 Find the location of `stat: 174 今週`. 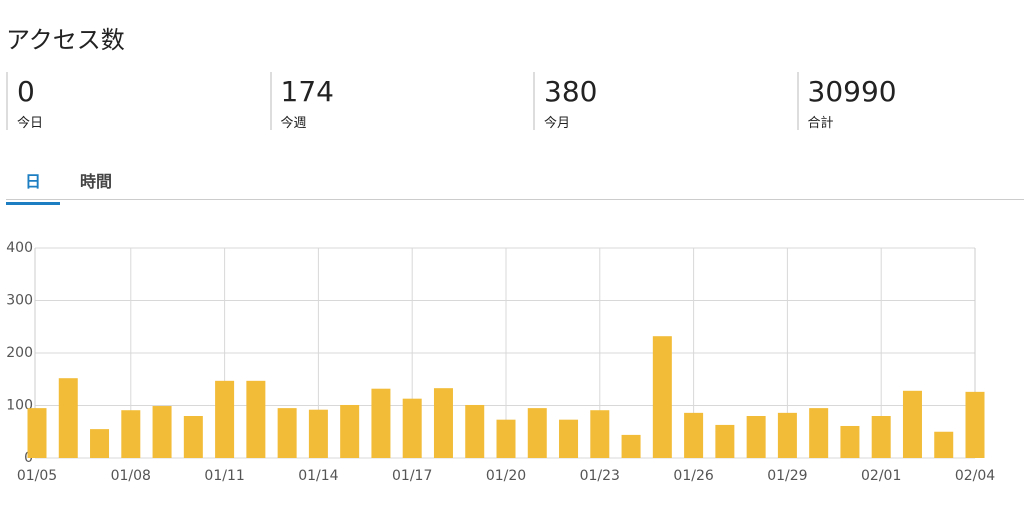

stat: 174 今週 is located at coordinates (301, 101).